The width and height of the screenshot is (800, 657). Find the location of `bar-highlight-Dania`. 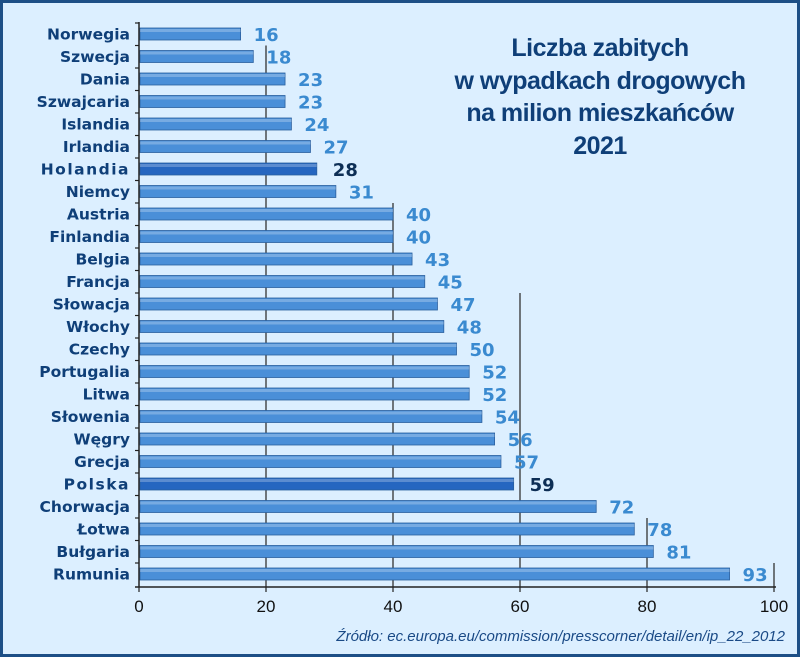

bar-highlight-Dania is located at coordinates (213, 75).